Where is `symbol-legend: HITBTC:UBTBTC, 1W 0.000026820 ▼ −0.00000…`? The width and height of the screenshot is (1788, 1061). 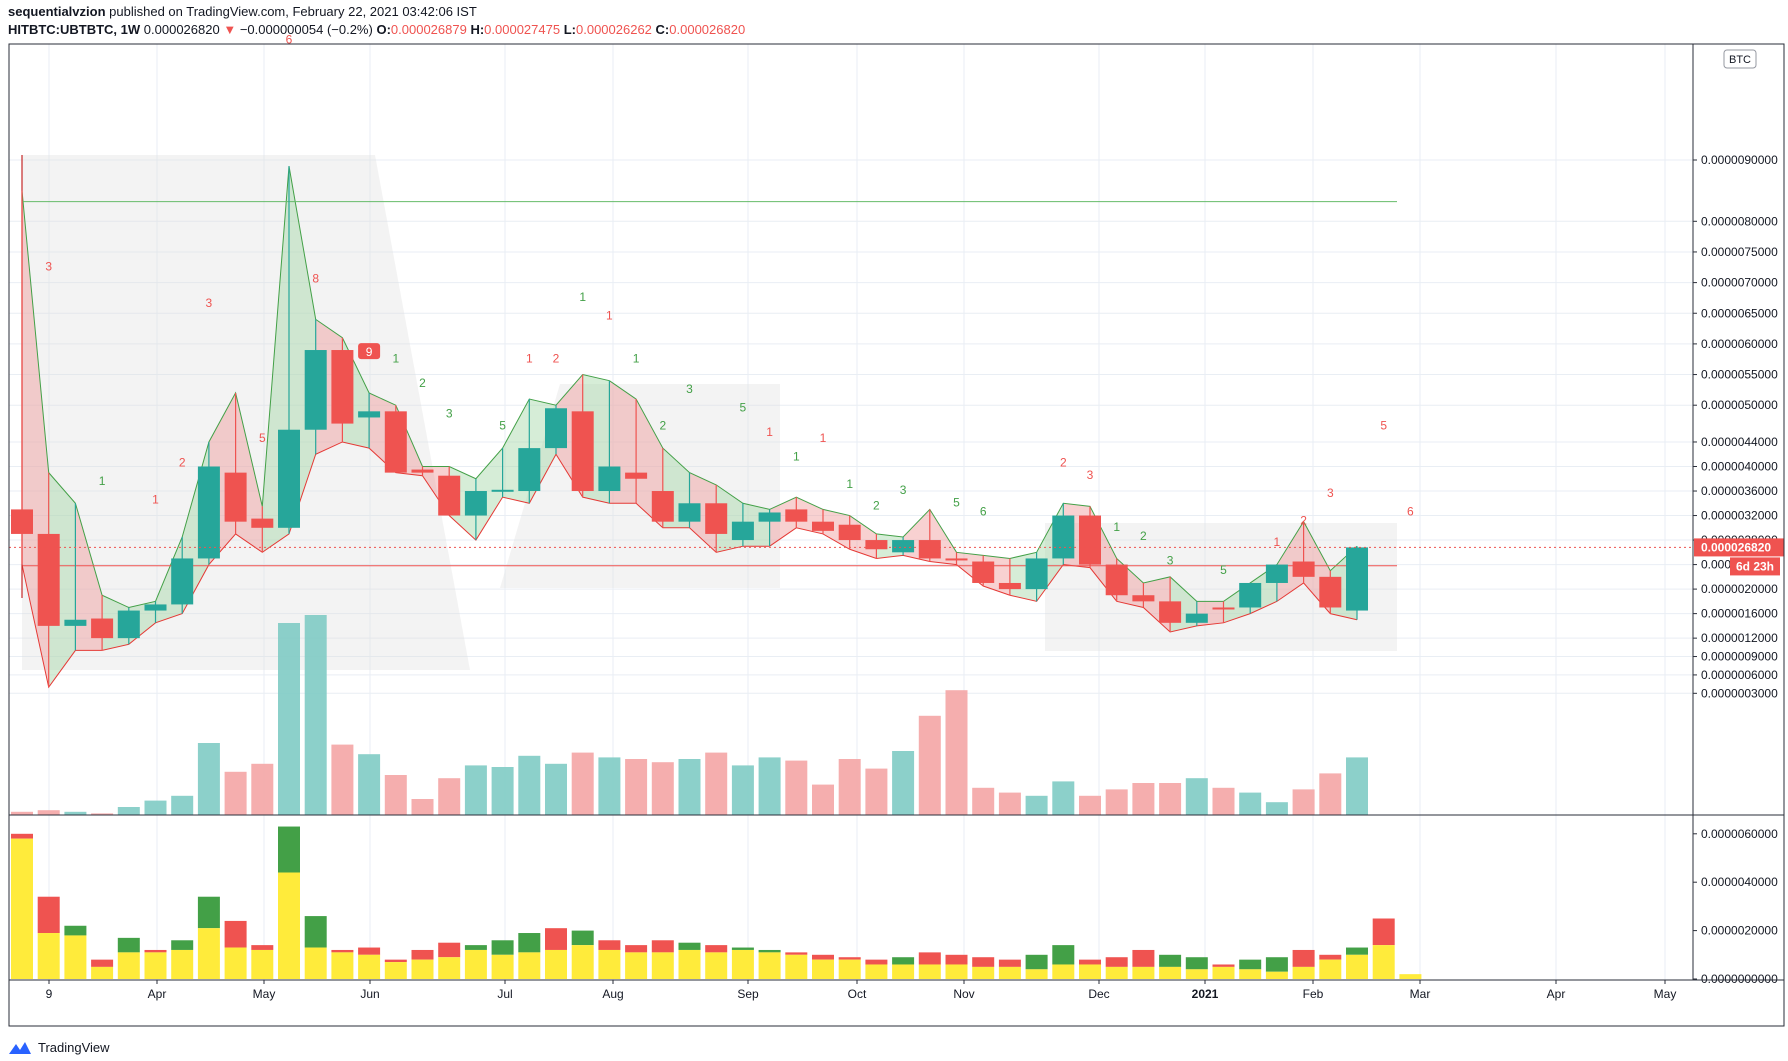
symbol-legend: HITBTC:UBTBTC, 1W 0.000026820 ▼ −0.00000… is located at coordinates (376, 29).